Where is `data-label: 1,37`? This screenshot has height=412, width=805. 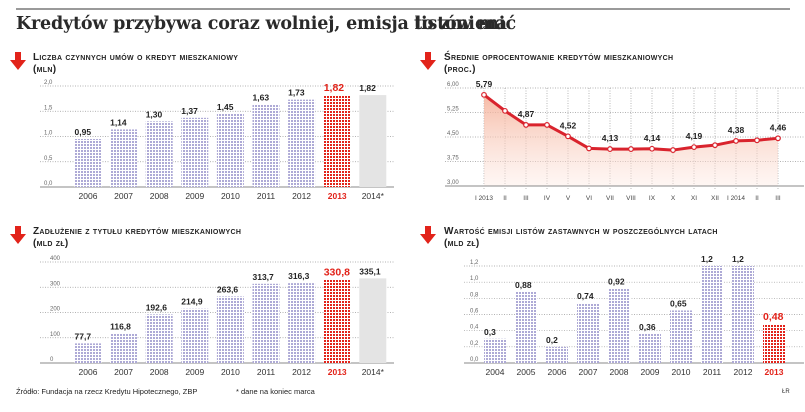 data-label: 1,37 is located at coordinates (189, 111).